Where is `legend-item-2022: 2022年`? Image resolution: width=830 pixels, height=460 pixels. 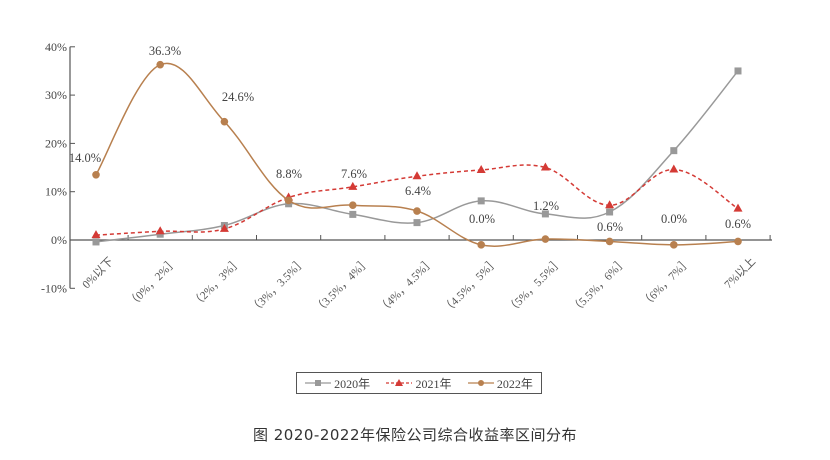
legend-item-2022: 2022年 is located at coordinates (500, 383).